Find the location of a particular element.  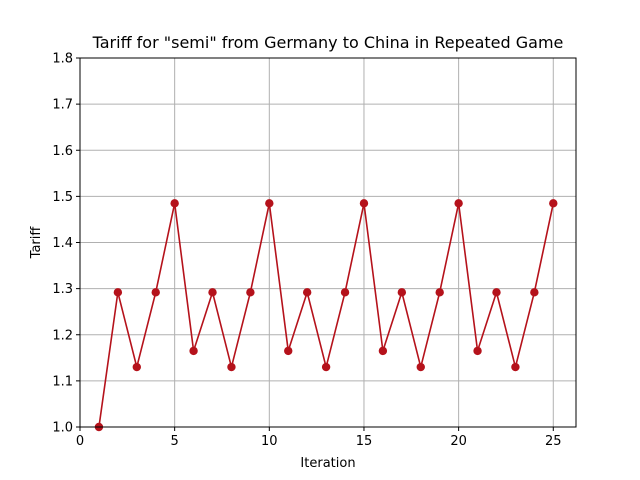

x-tick-label: 20 is located at coordinates (458, 441).